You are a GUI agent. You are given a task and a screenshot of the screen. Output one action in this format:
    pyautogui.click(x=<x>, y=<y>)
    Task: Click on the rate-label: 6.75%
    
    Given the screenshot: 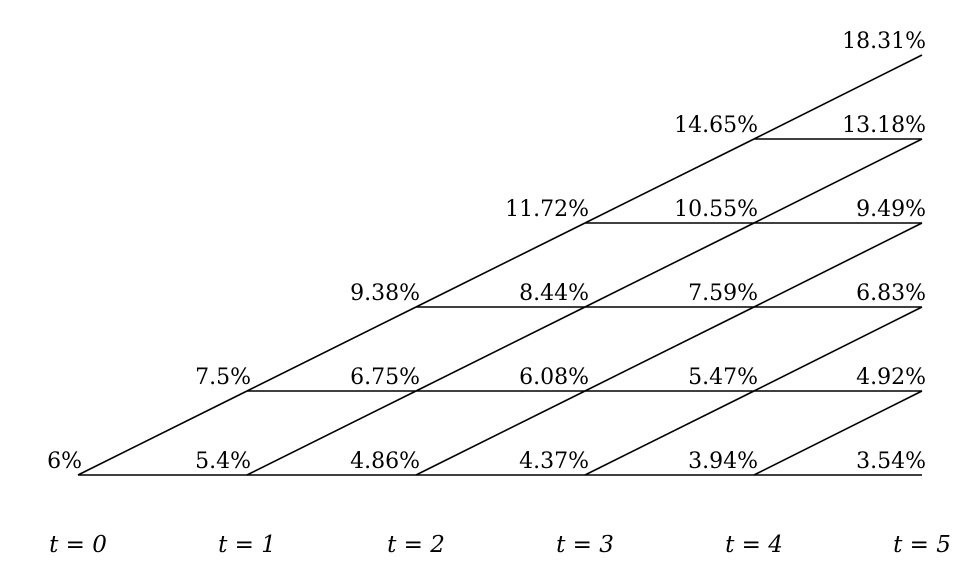 What is the action you would take?
    pyautogui.click(x=385, y=377)
    